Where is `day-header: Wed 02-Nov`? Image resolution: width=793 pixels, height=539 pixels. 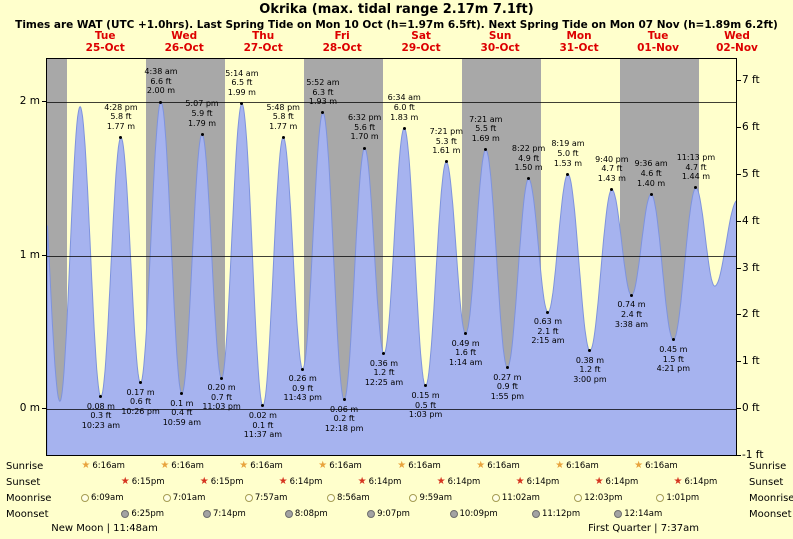
day-header: Wed 02-Nov is located at coordinates (737, 42).